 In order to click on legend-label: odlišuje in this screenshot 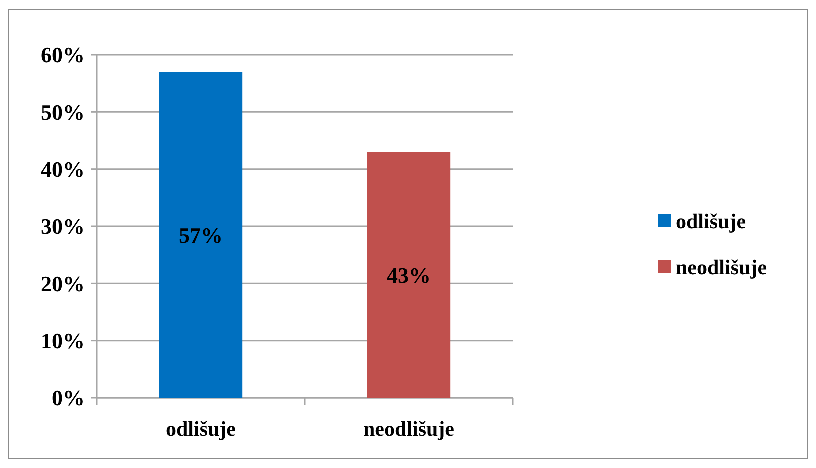, I will do `click(711, 221)`.